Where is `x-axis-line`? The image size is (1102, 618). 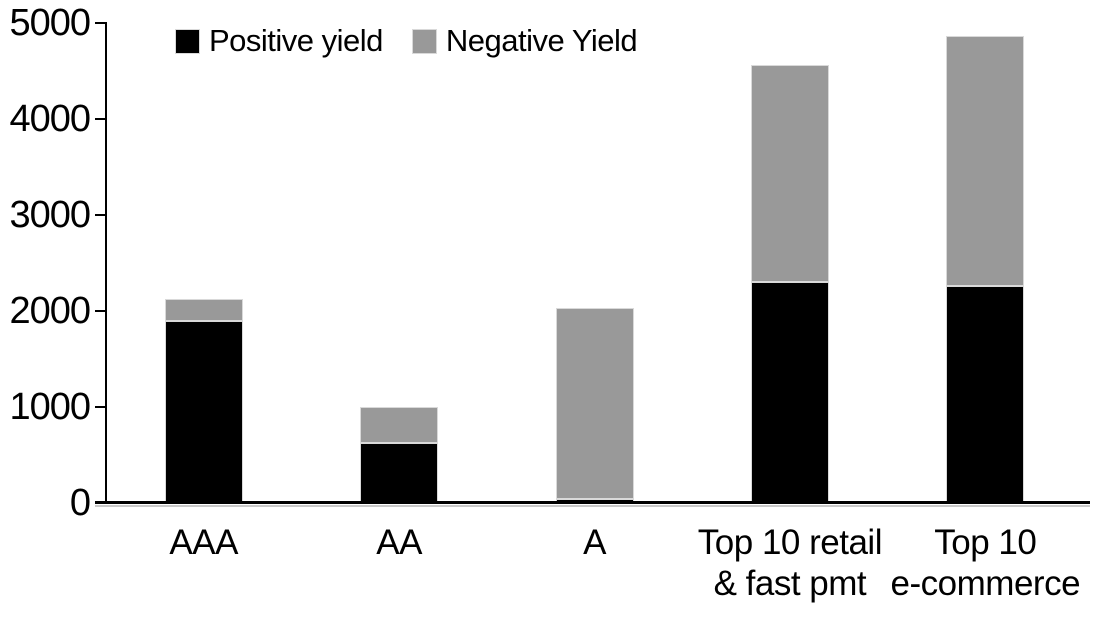
x-axis-line is located at coordinates (592, 502).